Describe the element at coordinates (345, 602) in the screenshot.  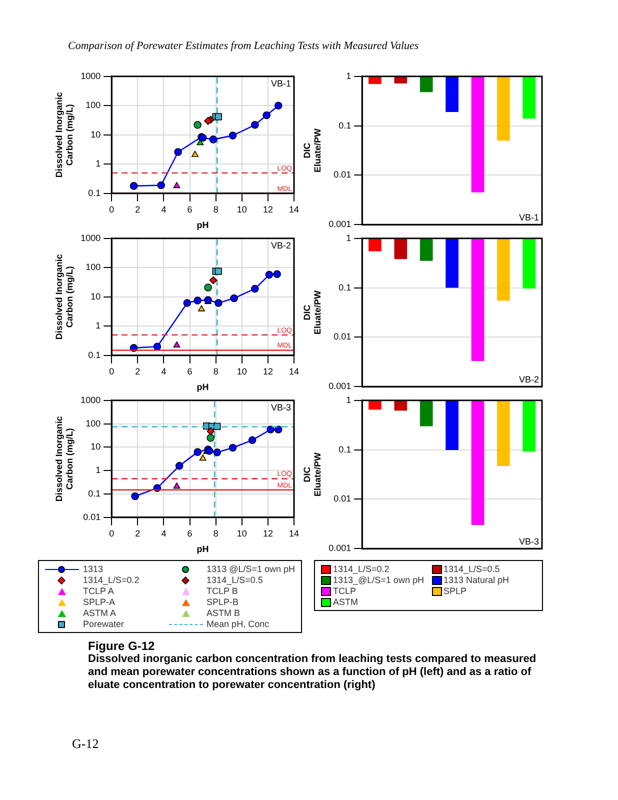
I see `legend-label: ASTM` at that location.